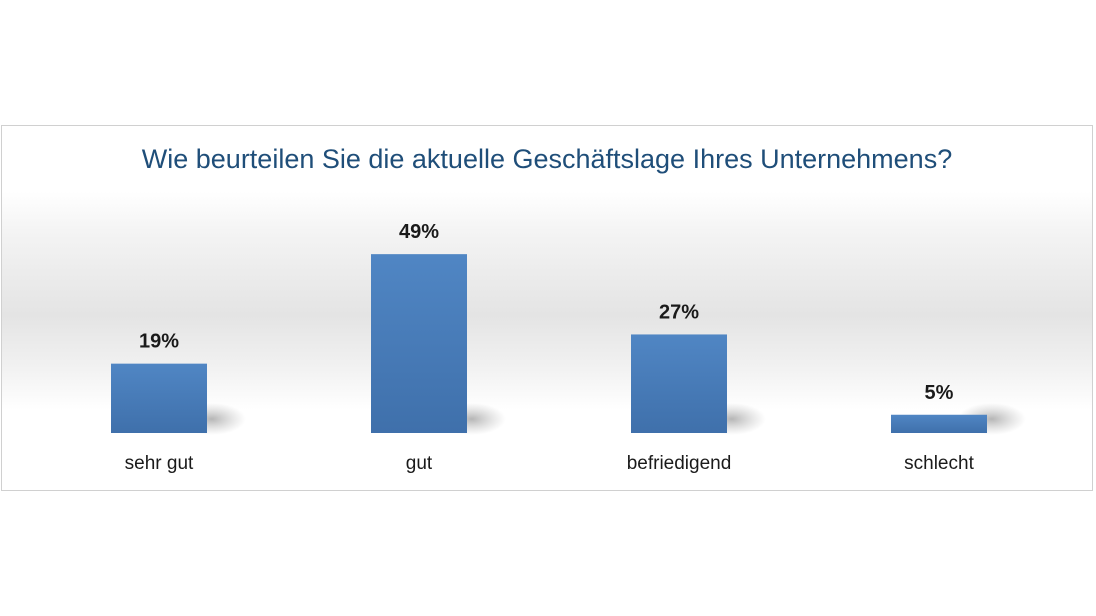 This screenshot has height=616, width=1096. I want to click on bar-sehr-gut, so click(159, 398).